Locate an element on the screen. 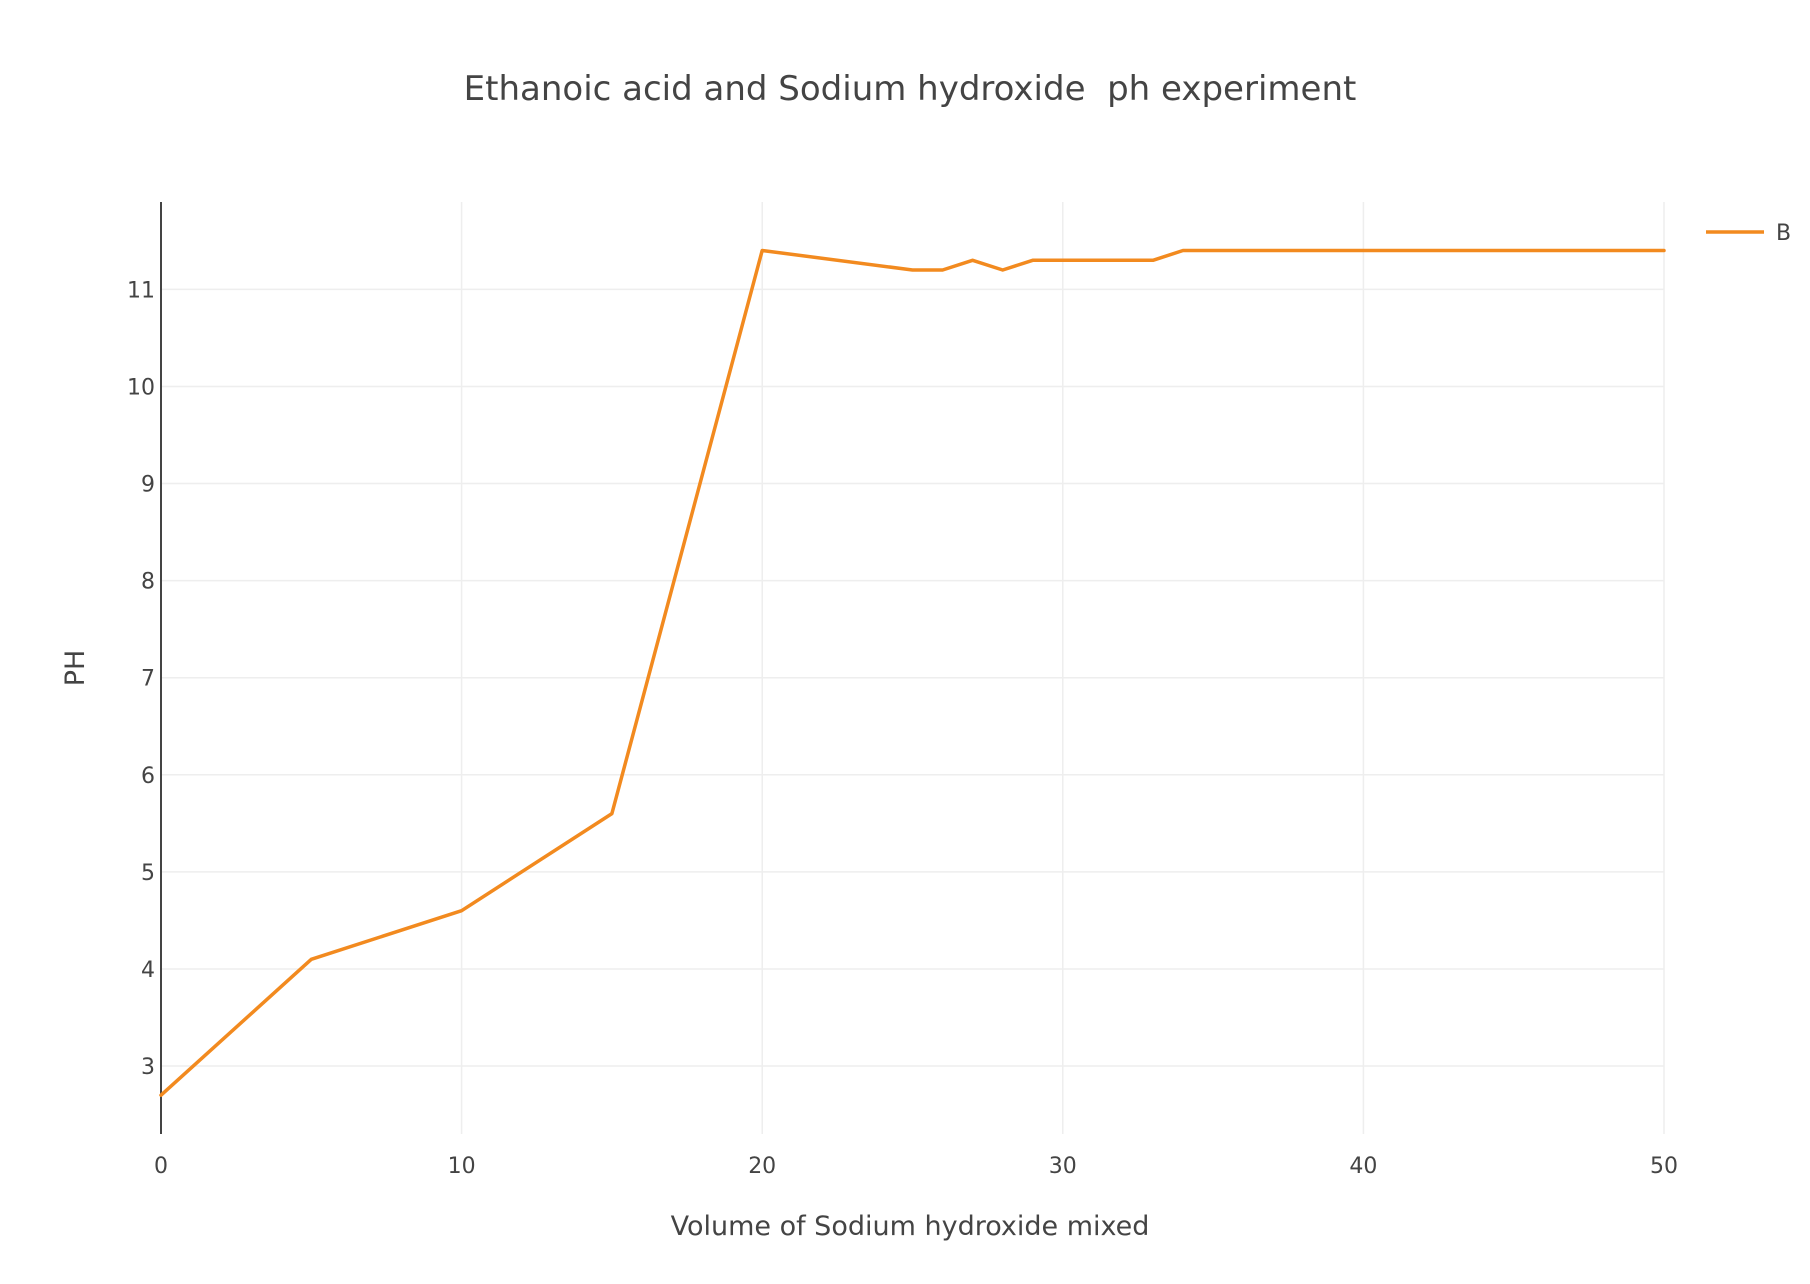 The image size is (1810, 1284). y-tick-label: 7 is located at coordinates (148, 679).